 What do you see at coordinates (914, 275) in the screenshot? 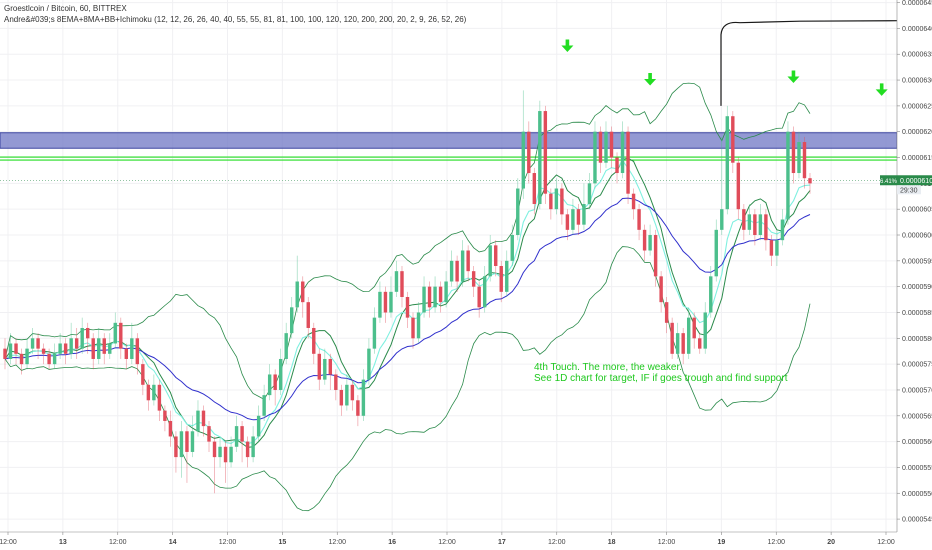
I see `price-axis-bg` at bounding box center [914, 275].